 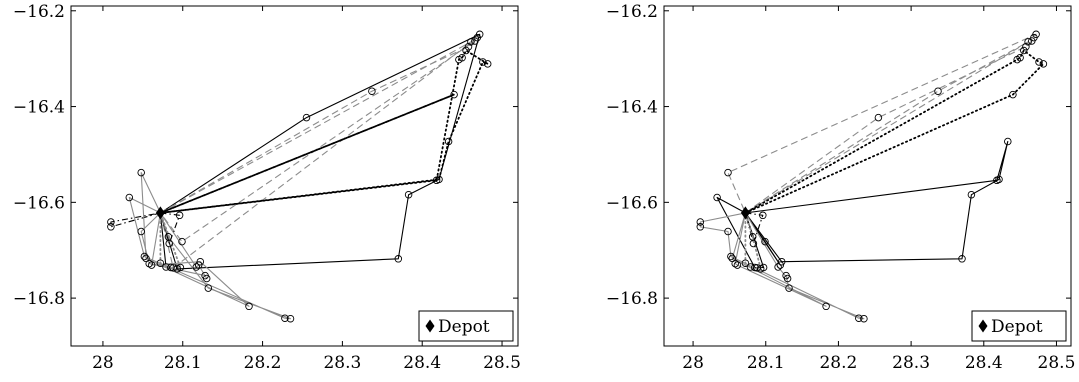 I want to click on x-tick-label: 28.1, so click(x=183, y=363).